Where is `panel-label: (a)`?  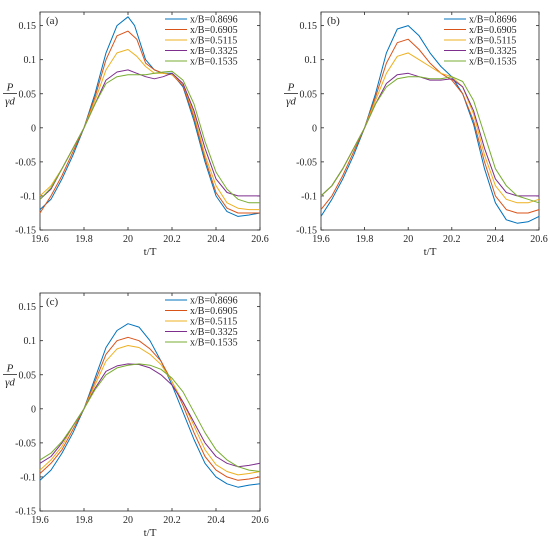
panel-label: (a) is located at coordinates (52, 21).